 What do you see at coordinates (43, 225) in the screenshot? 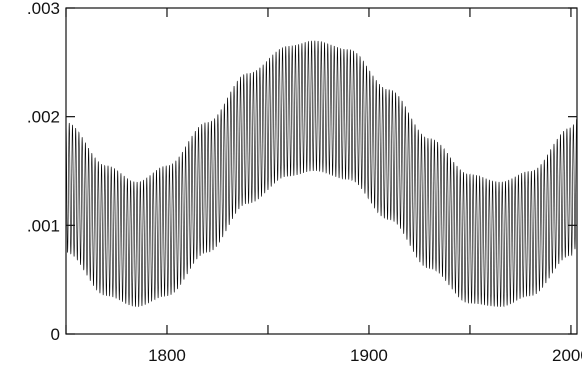
I see `y-tick-label: .001` at bounding box center [43, 225].